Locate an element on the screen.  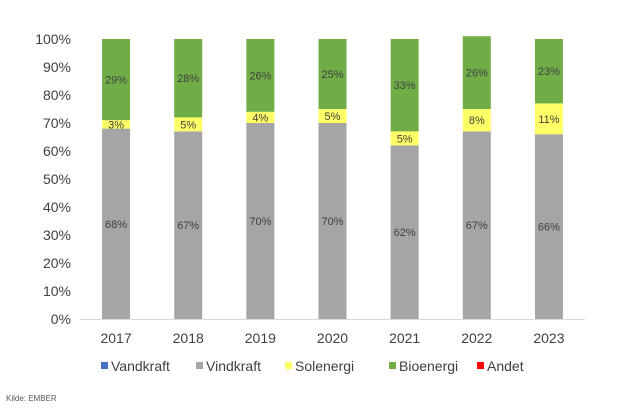
legend-swatch-vandkraft is located at coordinates (104, 365).